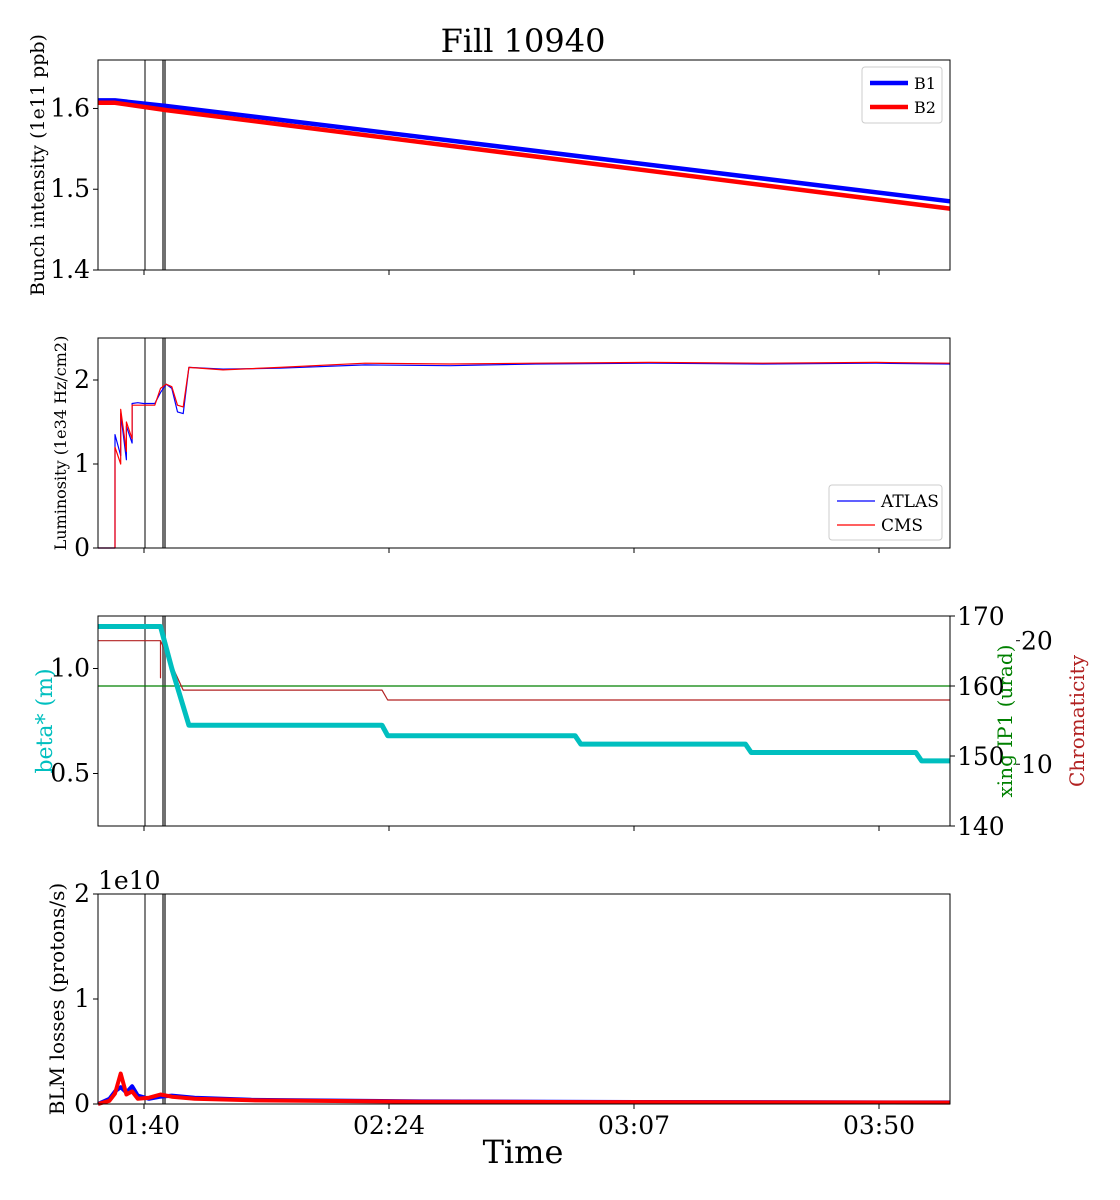  Describe the element at coordinates (70, 668) in the screenshot. I see `y-tick-label: 1.0` at that location.